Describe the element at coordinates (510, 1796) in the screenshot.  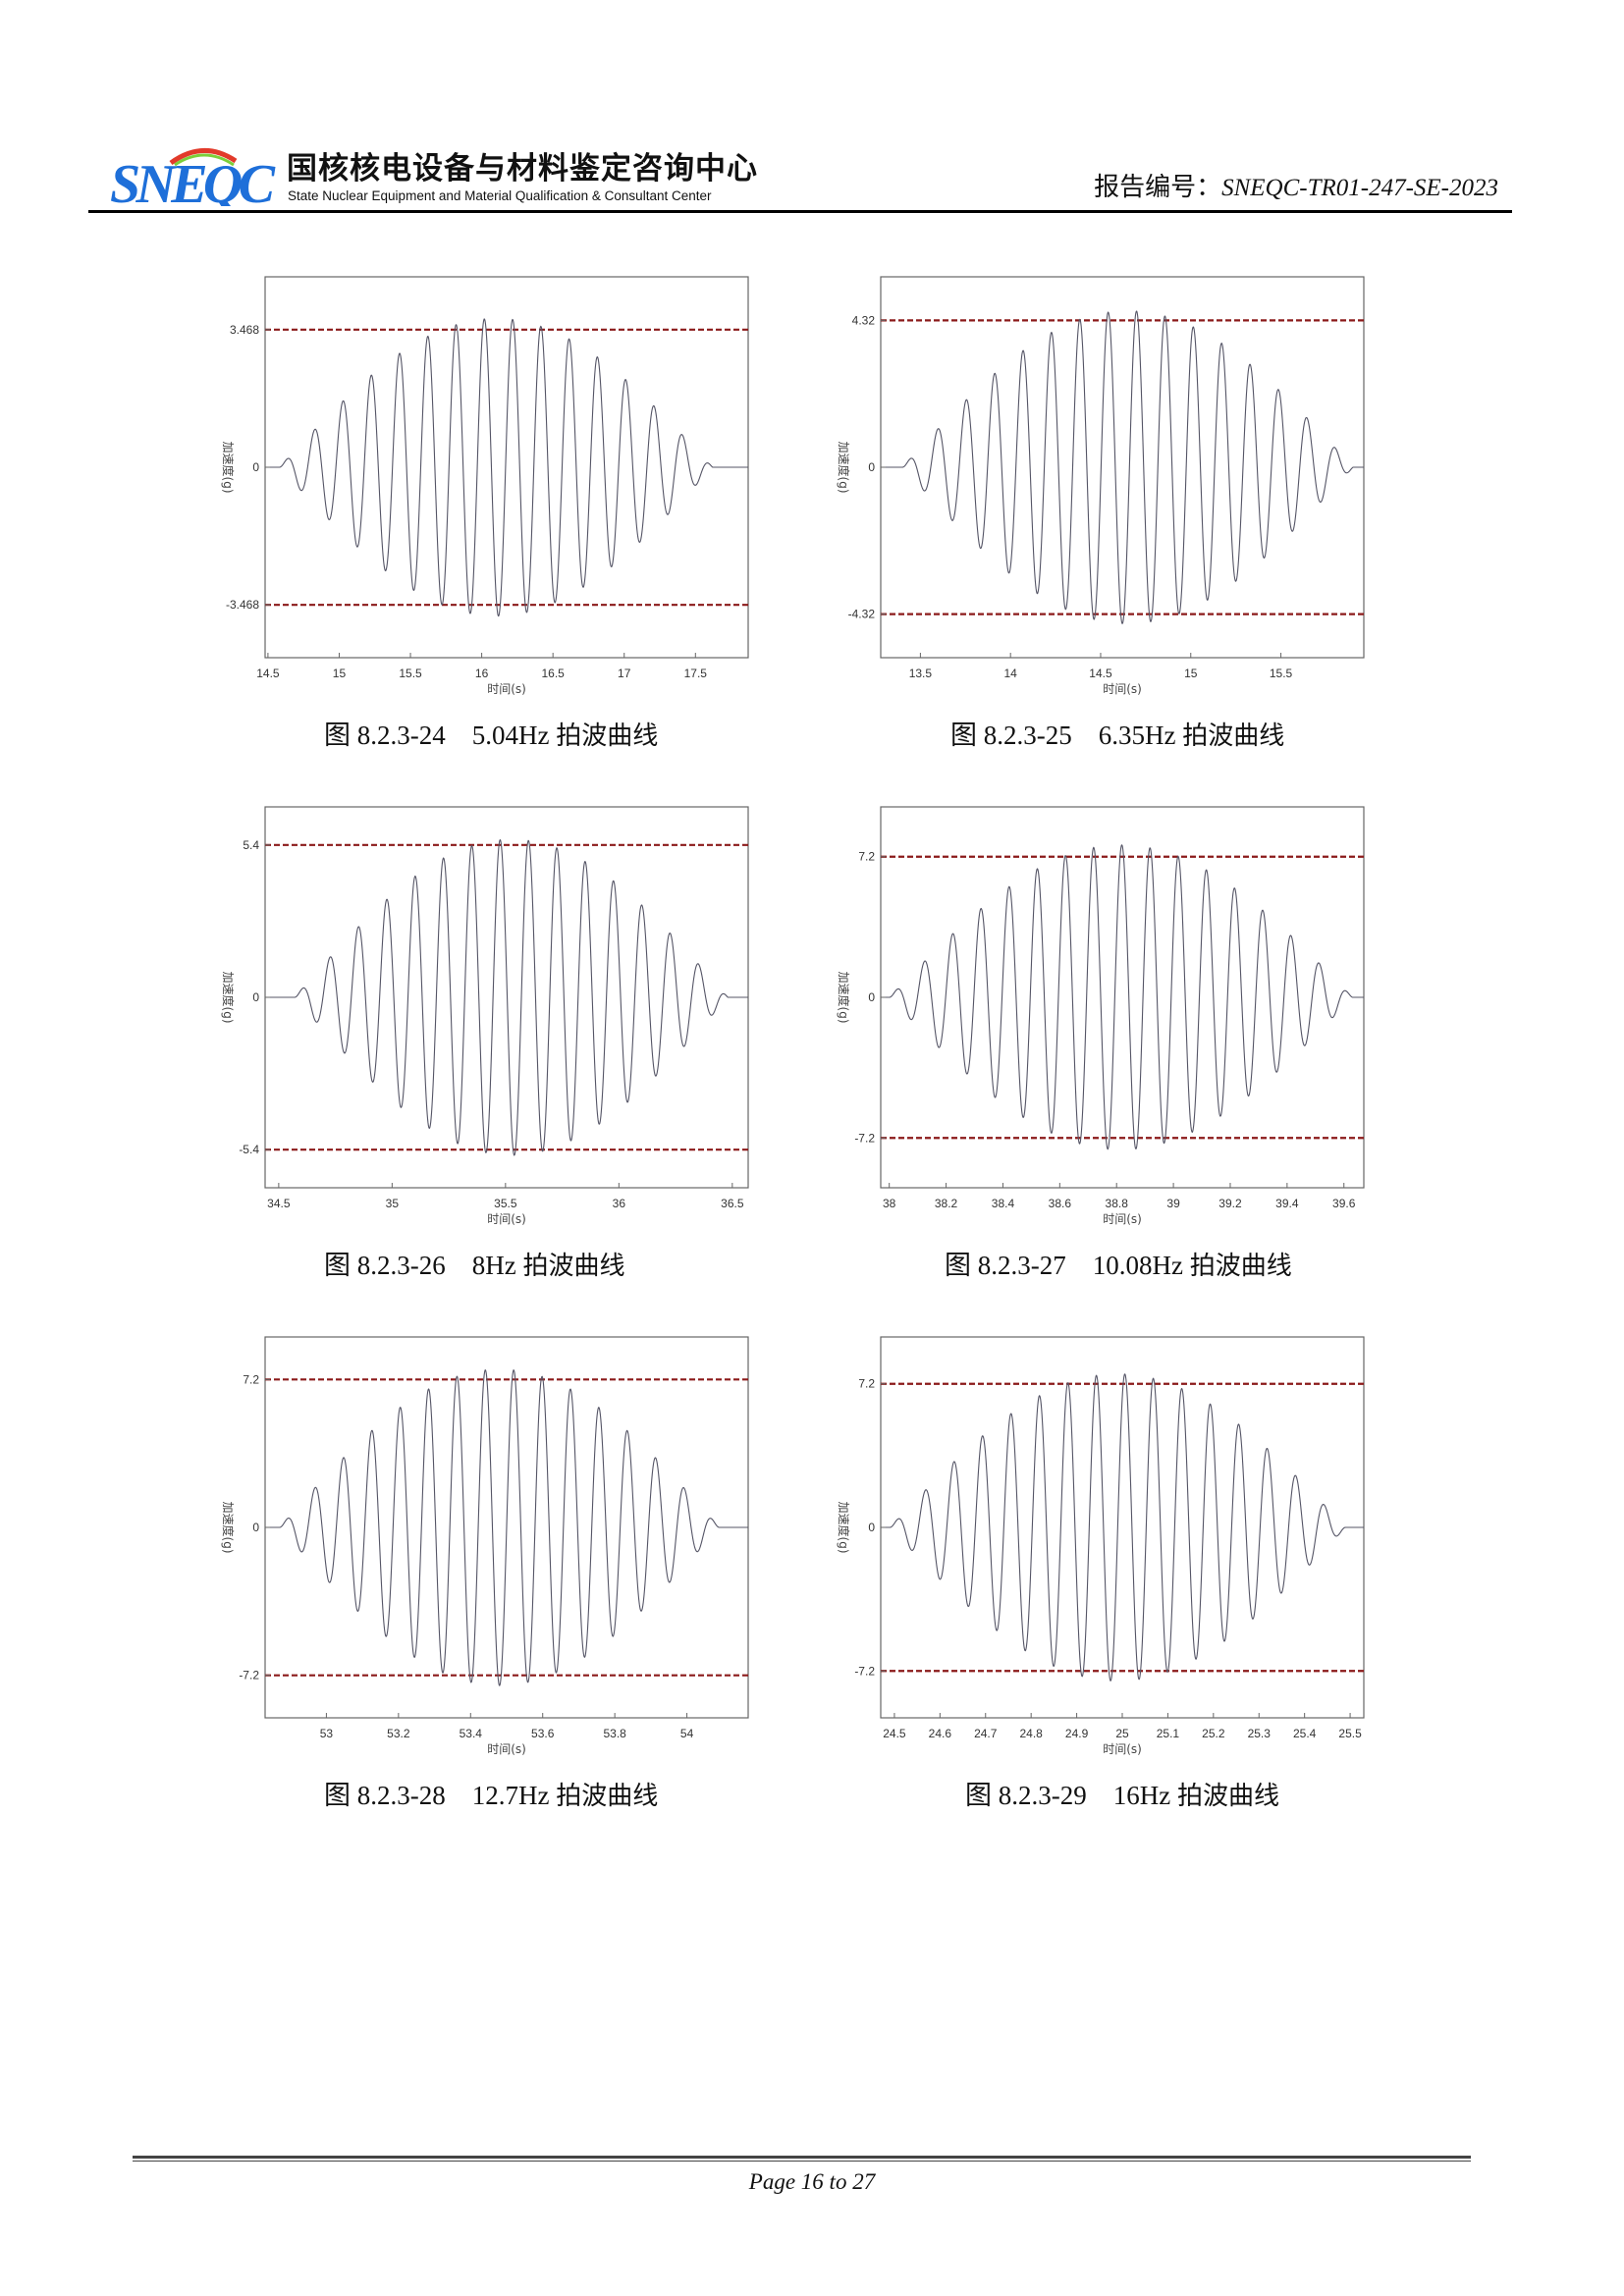
I see `caption-frequency: 12.7Hz` at that location.